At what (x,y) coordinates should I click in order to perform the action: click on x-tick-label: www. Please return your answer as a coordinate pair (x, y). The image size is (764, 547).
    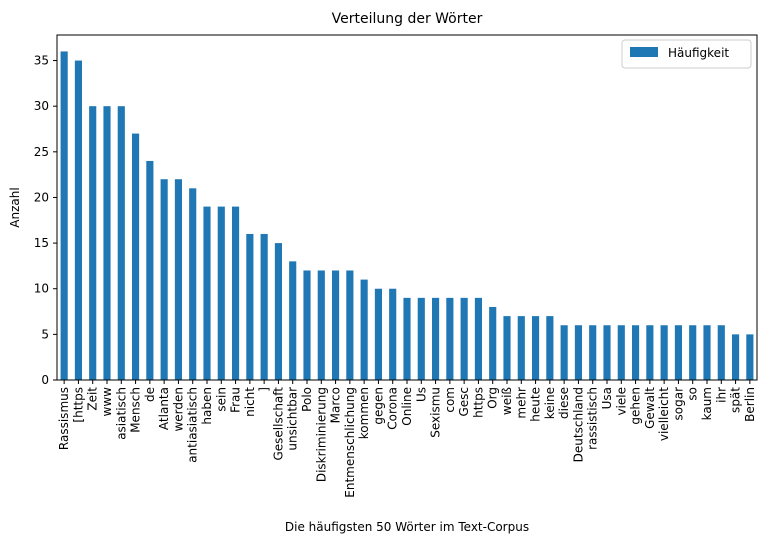
    Looking at the image, I should click on (107, 402).